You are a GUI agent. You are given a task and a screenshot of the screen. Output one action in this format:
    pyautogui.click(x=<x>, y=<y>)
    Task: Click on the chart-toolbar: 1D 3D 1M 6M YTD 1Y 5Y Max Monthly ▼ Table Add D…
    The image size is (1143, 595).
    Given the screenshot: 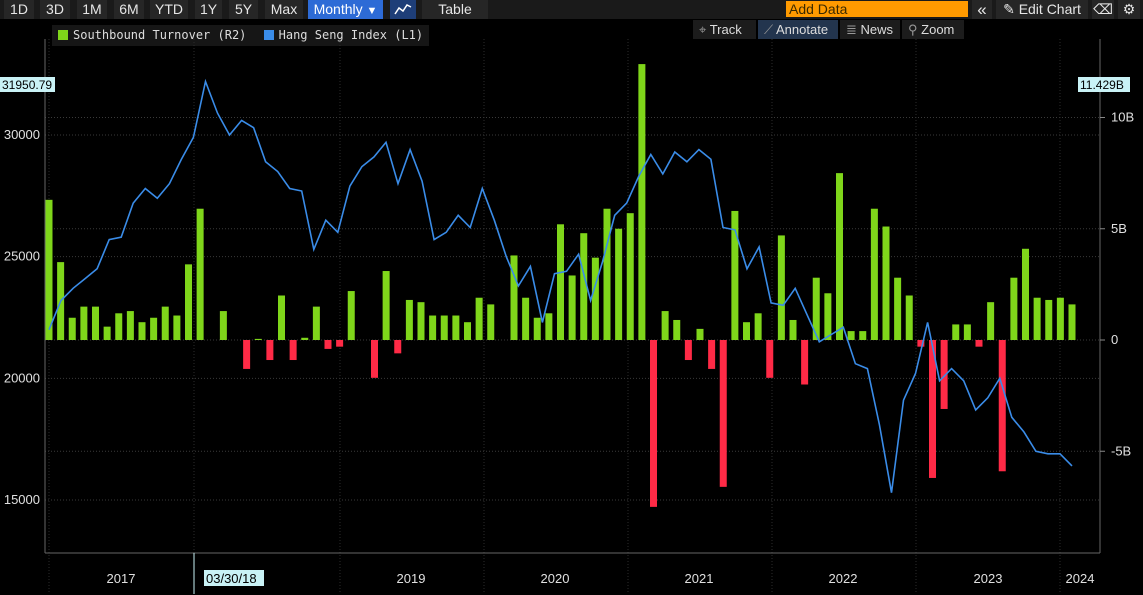 What is the action you would take?
    pyautogui.click(x=571, y=9)
    